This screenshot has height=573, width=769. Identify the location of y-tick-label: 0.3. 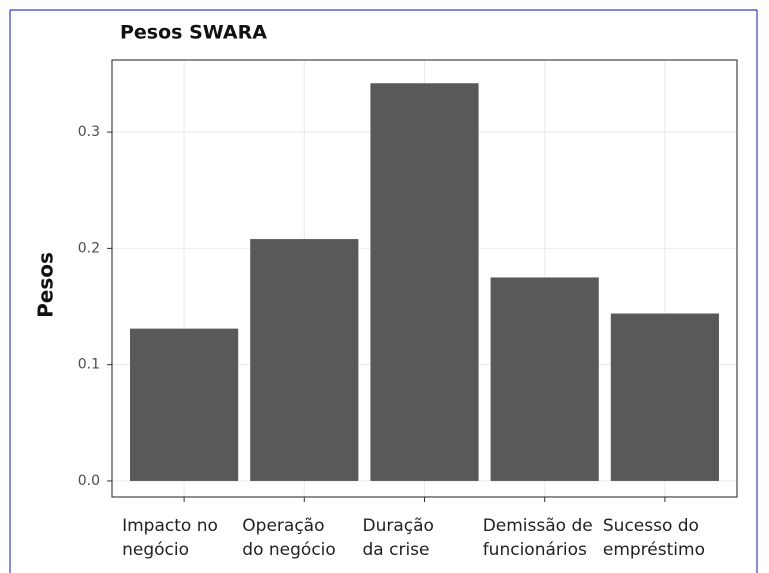
(89, 132).